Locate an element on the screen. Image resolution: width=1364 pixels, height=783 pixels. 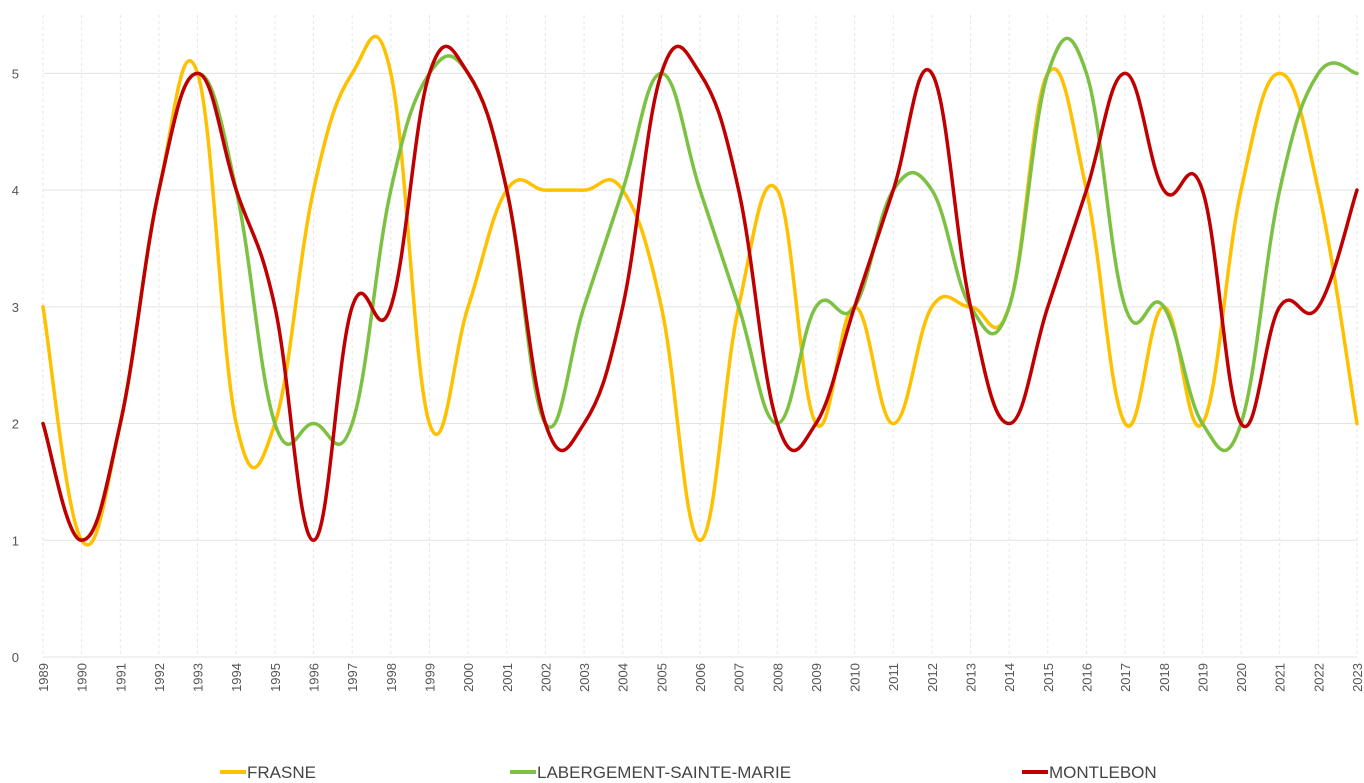
y-tick-label: 5 is located at coordinates (15, 73).